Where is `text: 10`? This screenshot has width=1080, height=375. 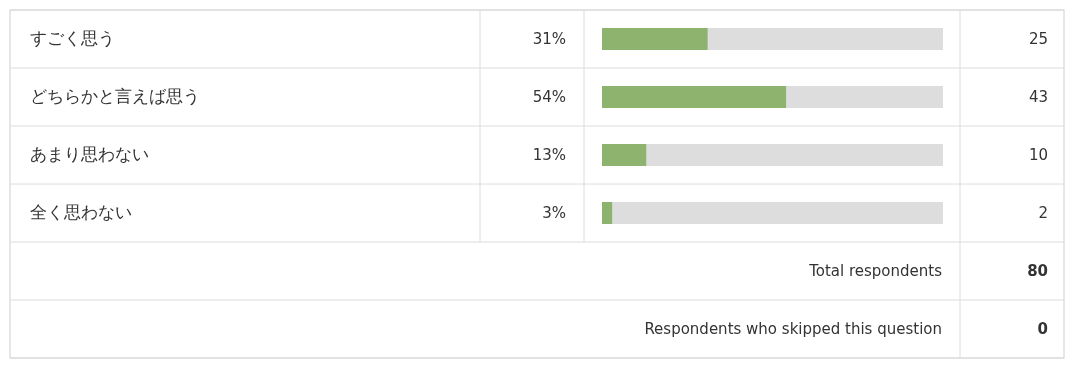 text: 10 is located at coordinates (1038, 154).